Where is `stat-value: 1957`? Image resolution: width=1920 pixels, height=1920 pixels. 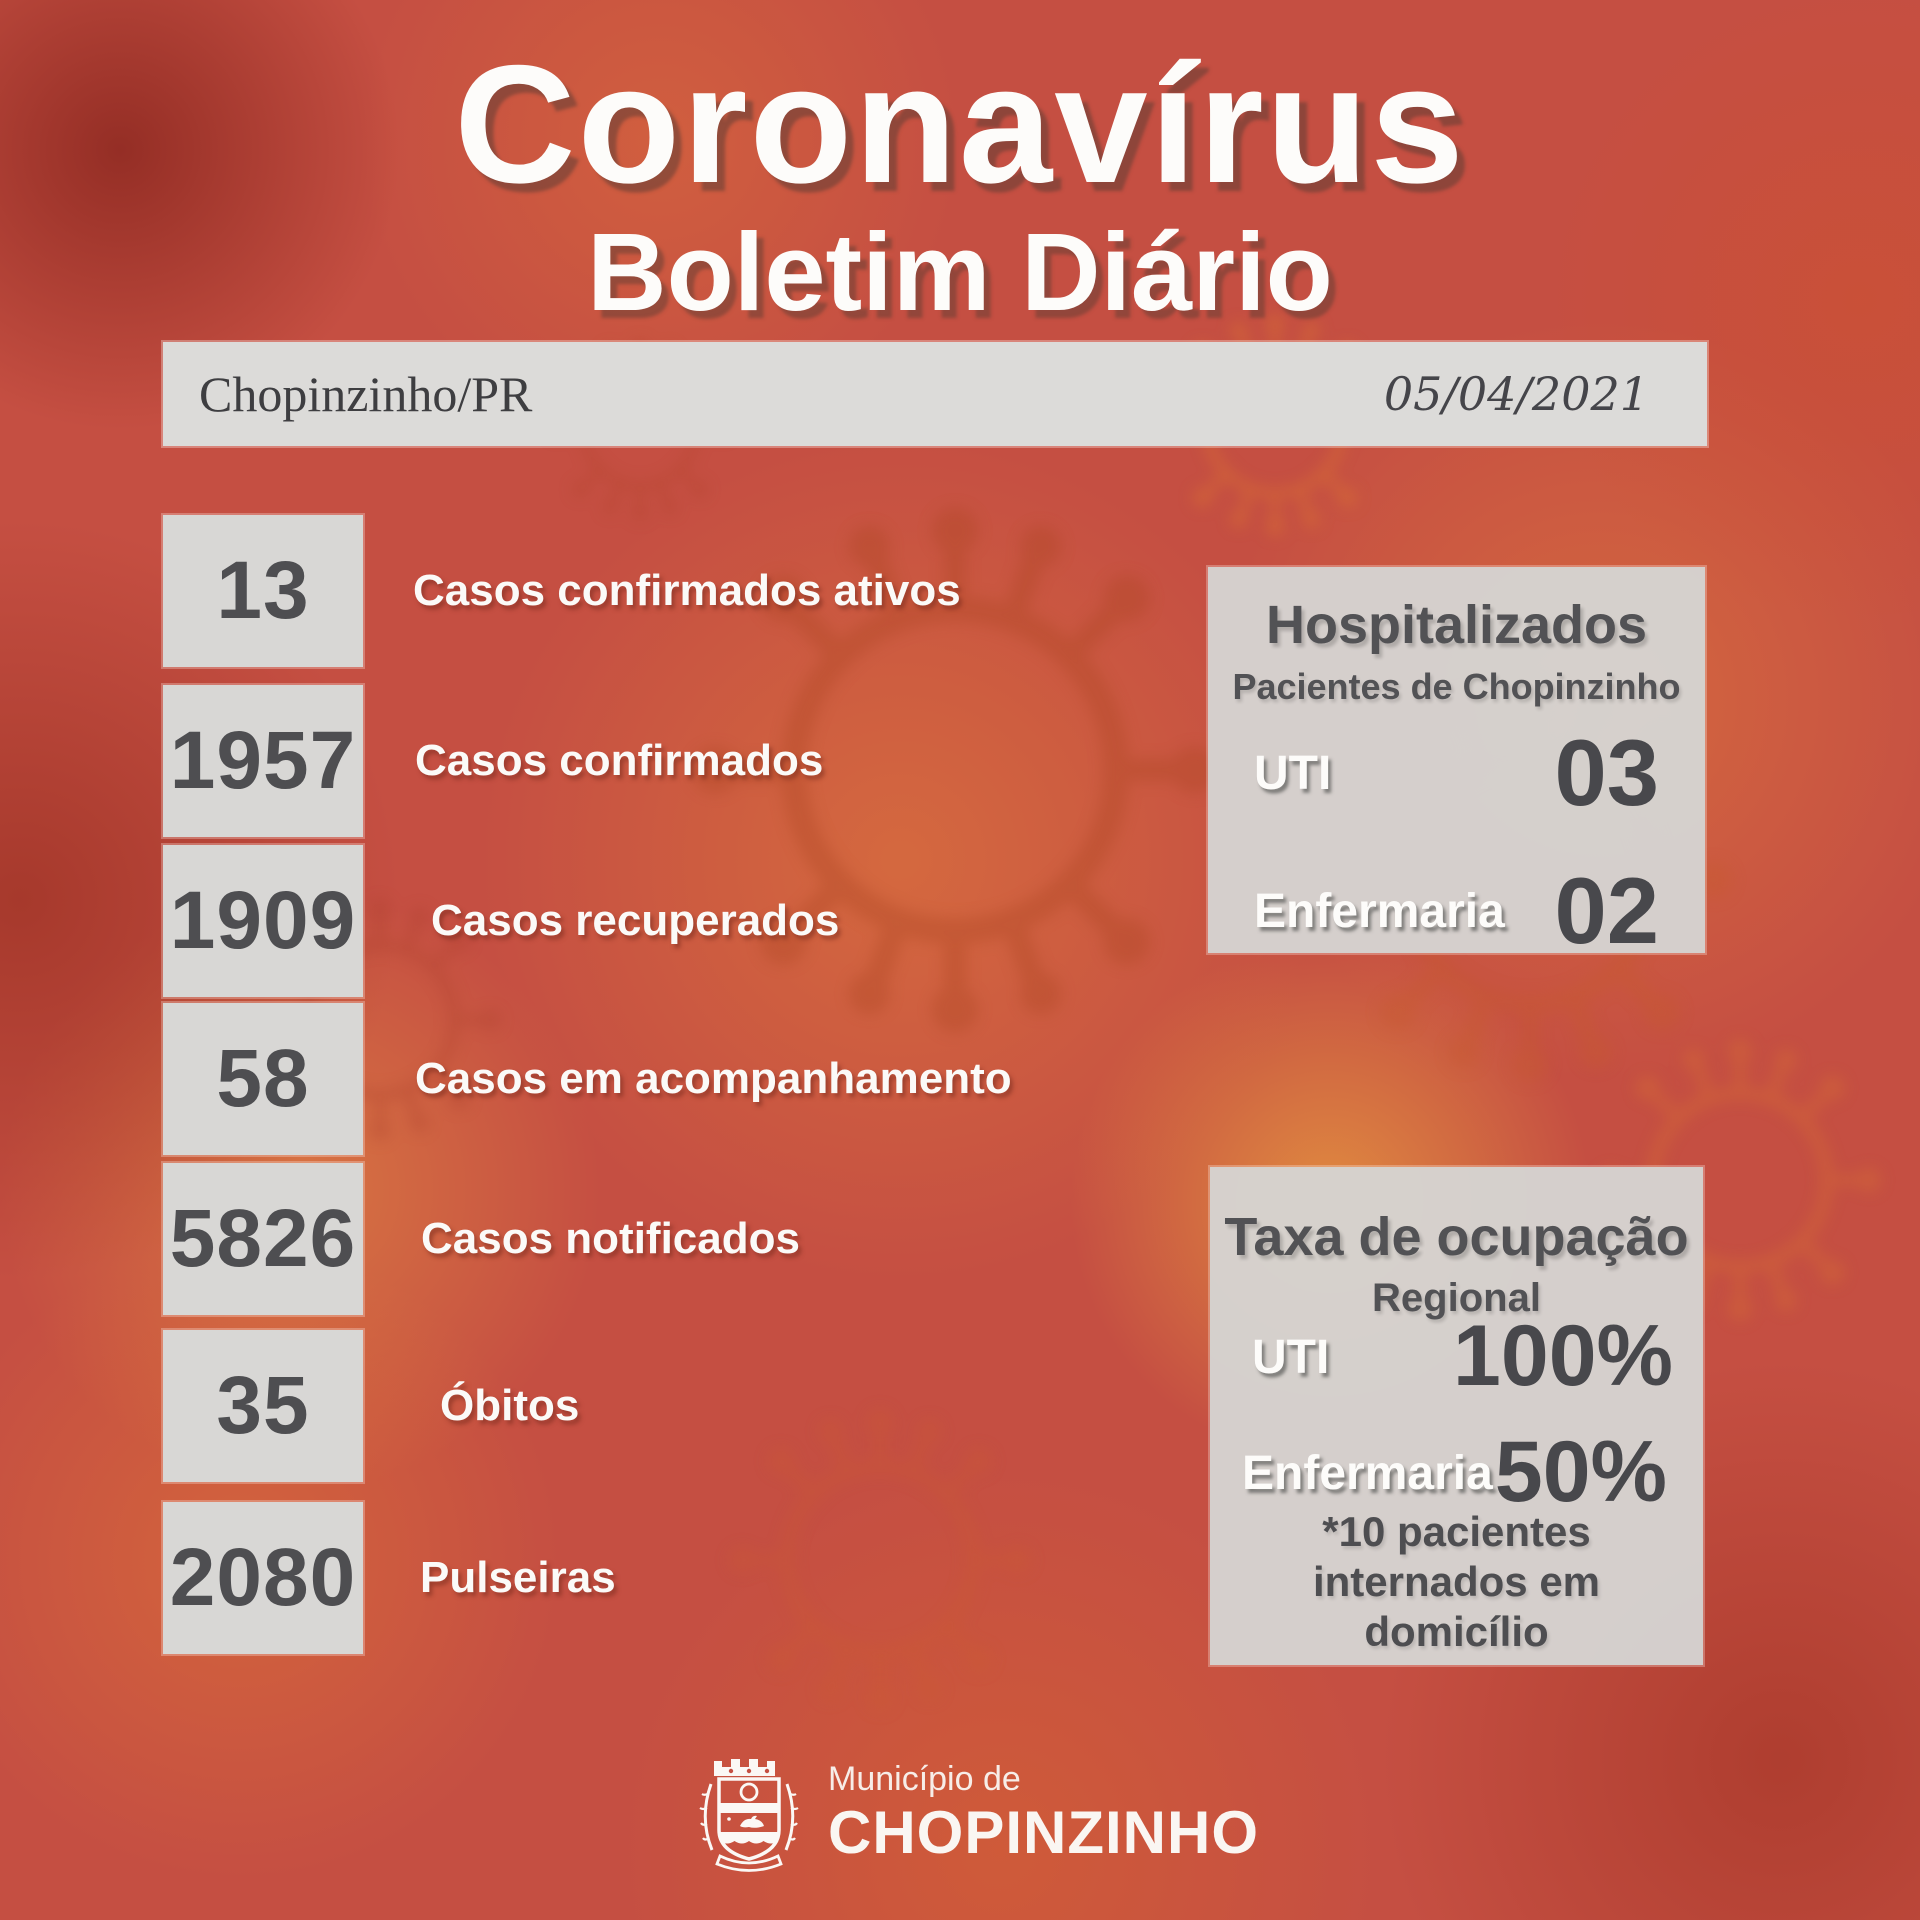
stat-value: 1957 is located at coordinates (263, 760).